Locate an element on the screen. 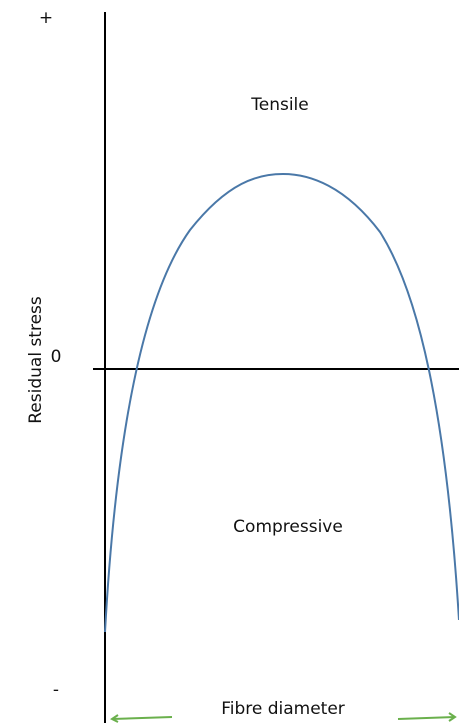  compressive-label: Compressive is located at coordinates (288, 527).